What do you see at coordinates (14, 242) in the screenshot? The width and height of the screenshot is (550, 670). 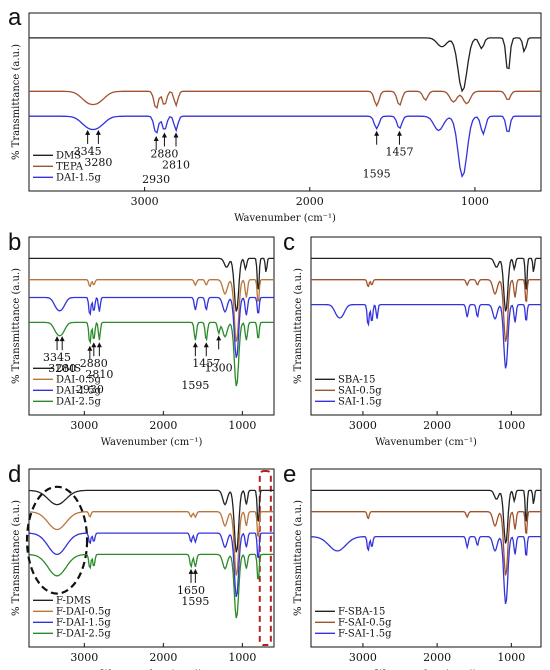 I see `panel-label-b: b` at bounding box center [14, 242].